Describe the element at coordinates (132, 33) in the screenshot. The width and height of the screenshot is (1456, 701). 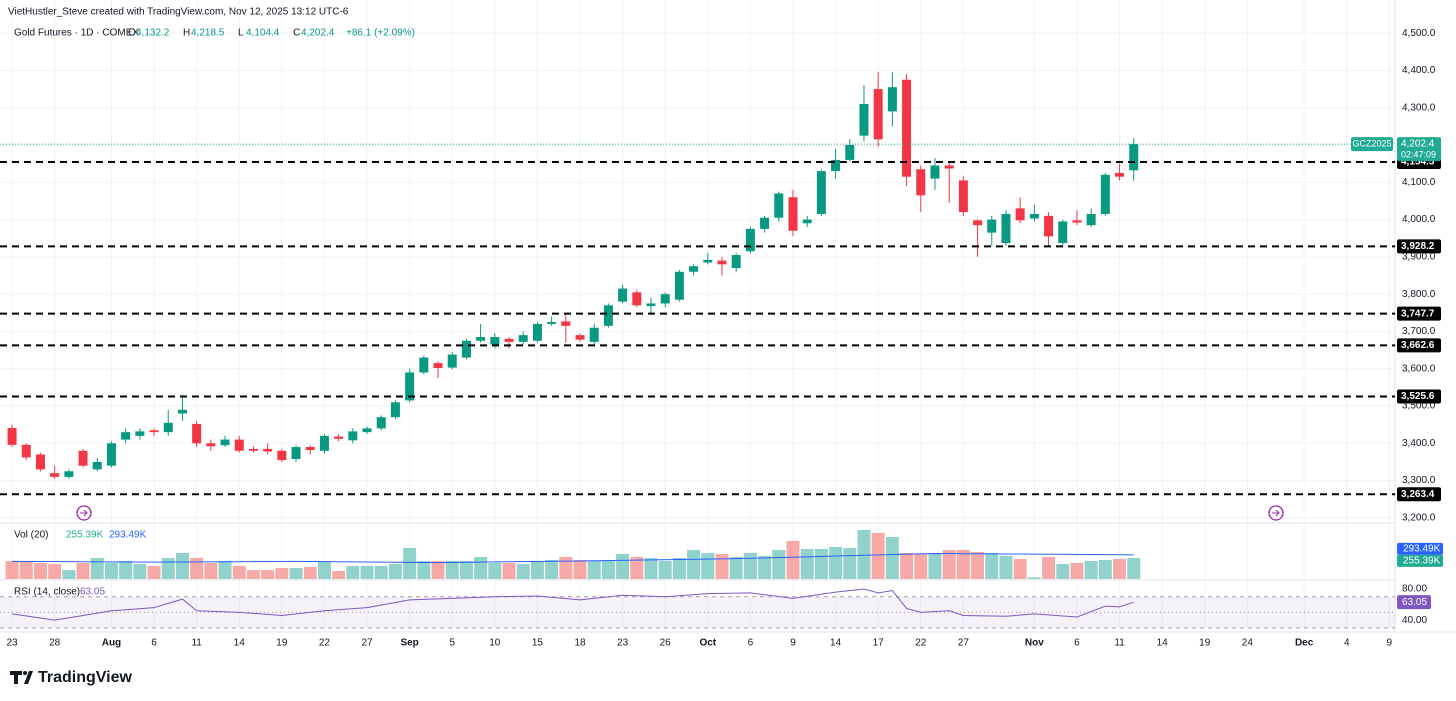
I see `ohlc-key: O` at that location.